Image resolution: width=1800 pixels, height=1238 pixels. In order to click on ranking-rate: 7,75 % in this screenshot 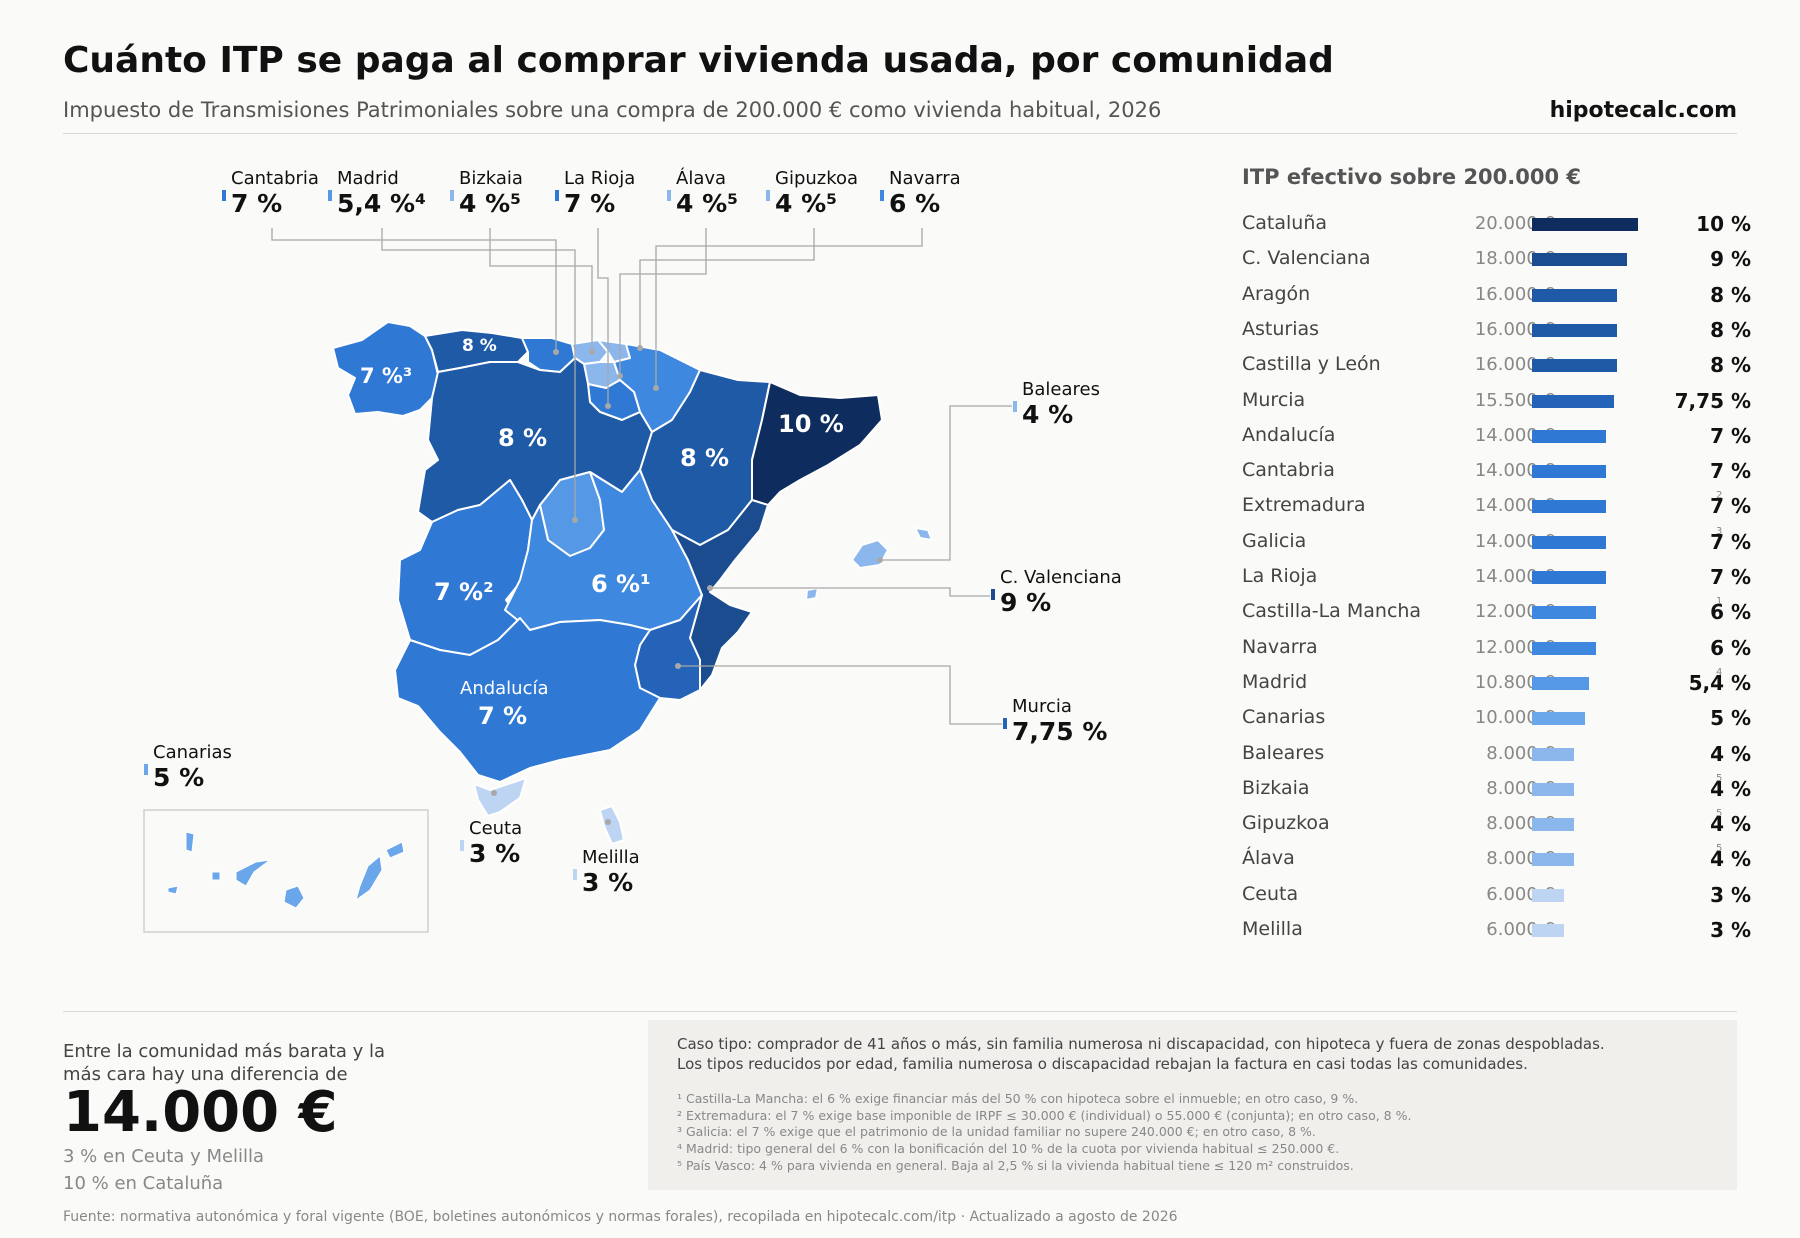, I will do `click(1712, 400)`.